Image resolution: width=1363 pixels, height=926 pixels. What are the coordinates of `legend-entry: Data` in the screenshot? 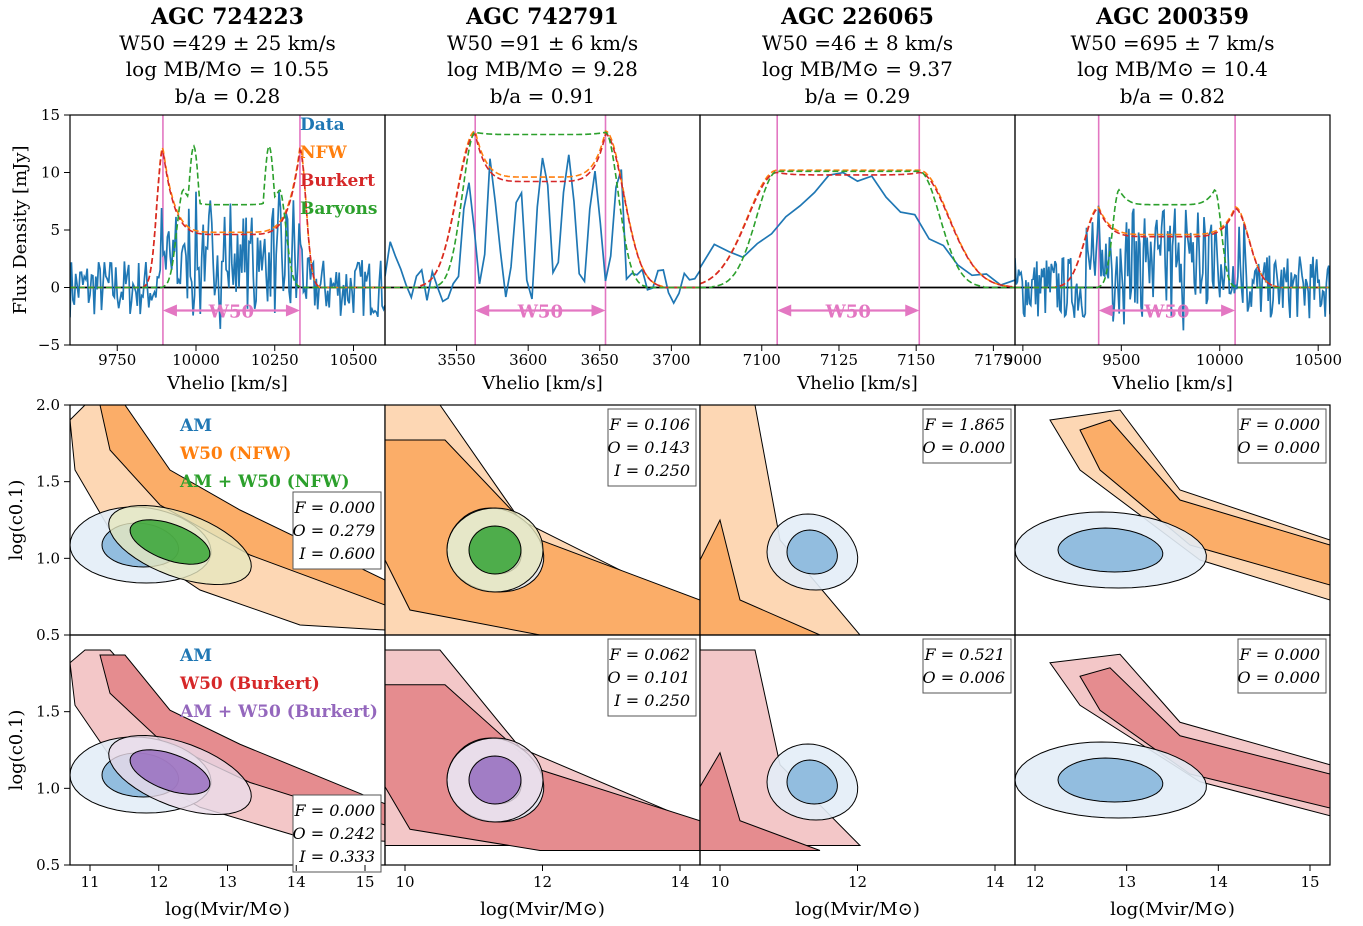 It's located at (322, 125).